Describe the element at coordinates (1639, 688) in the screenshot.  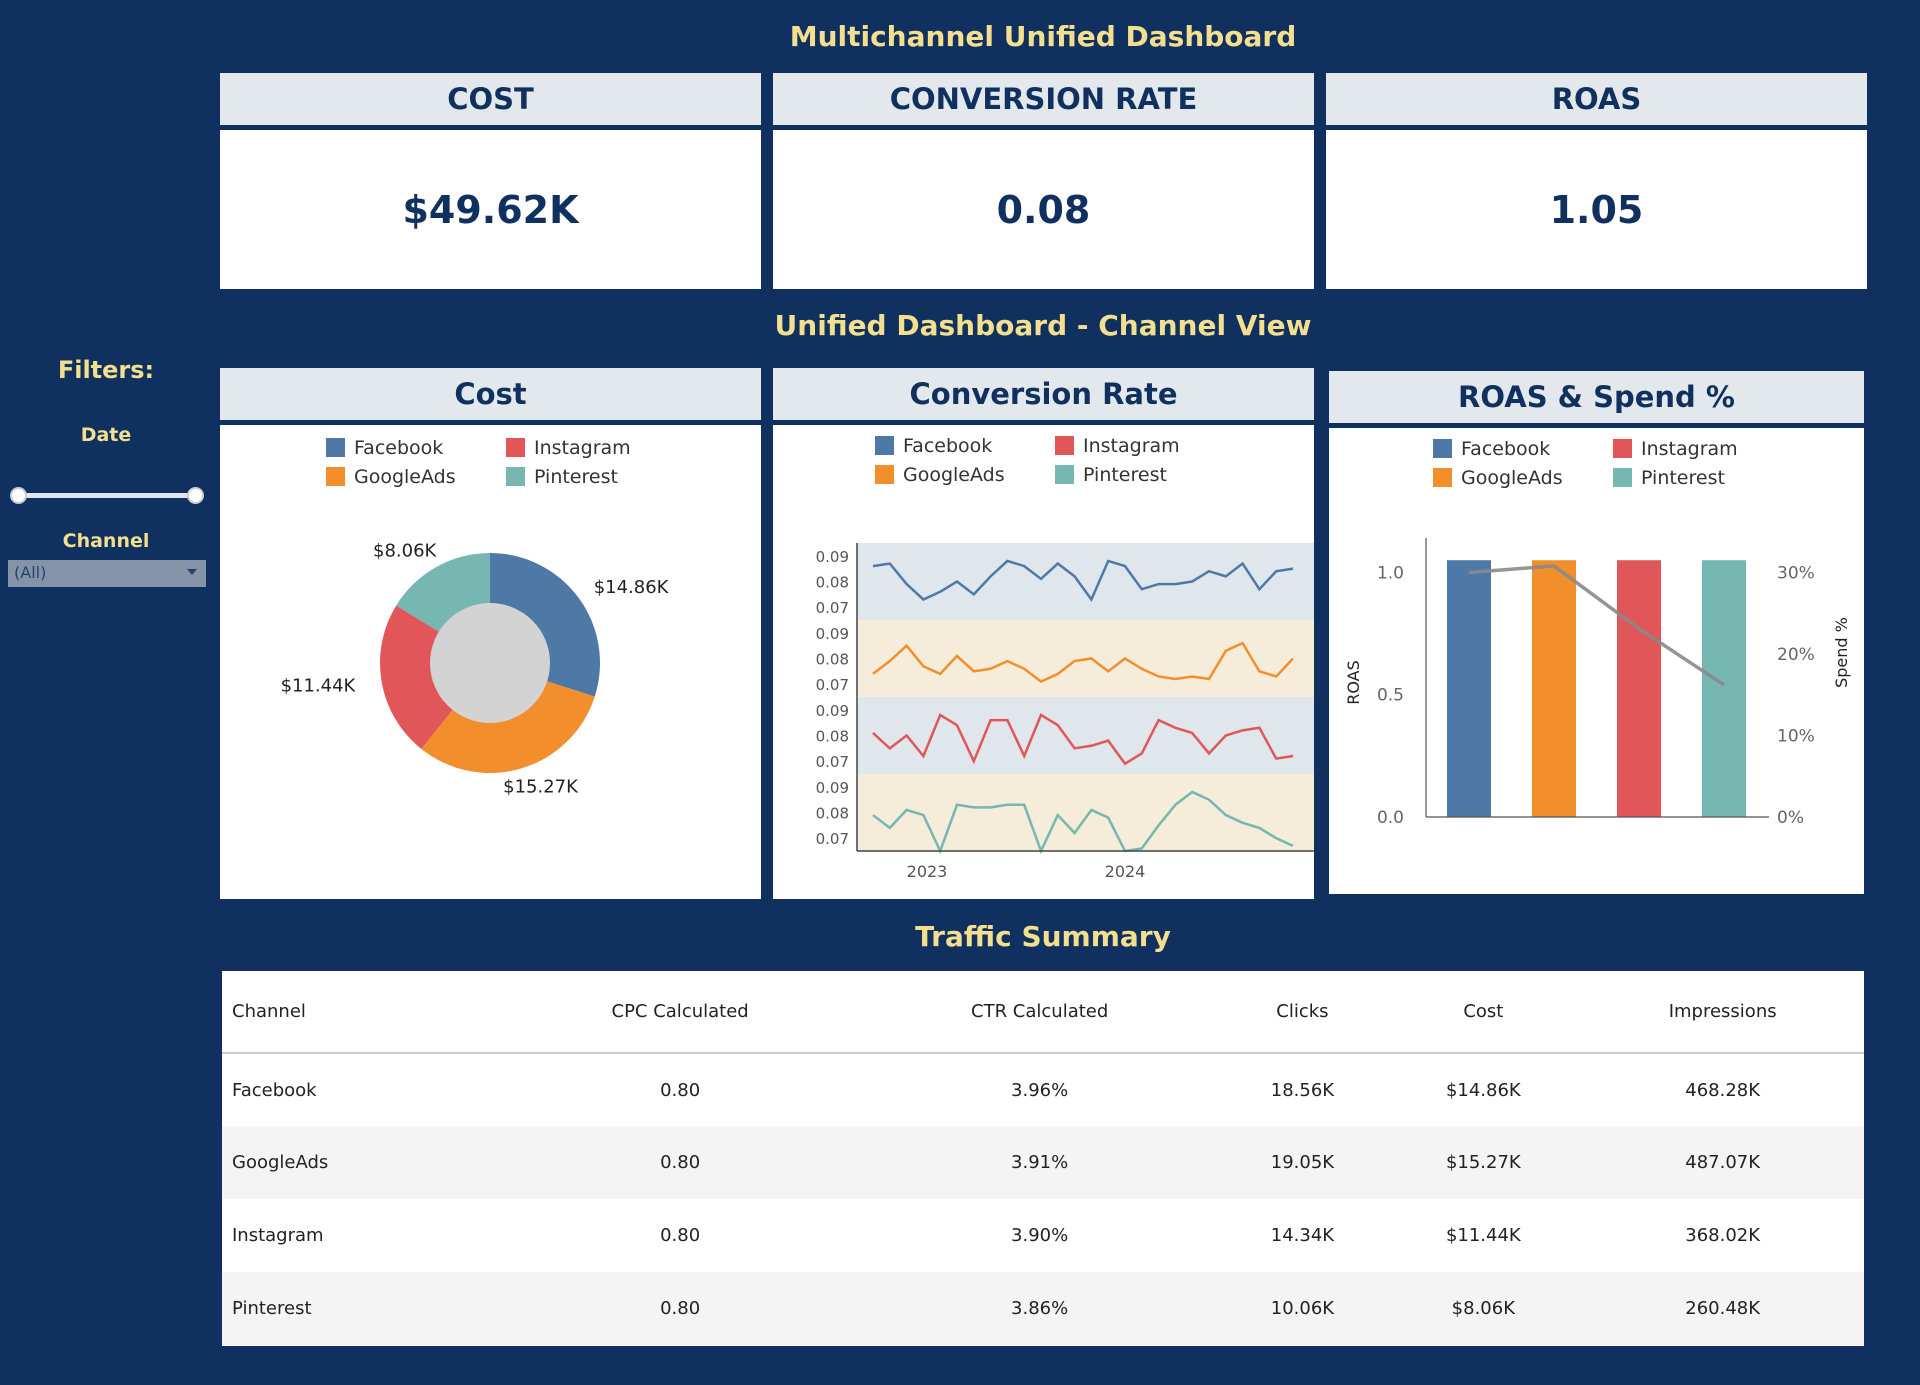
I see `bar-instagram` at that location.